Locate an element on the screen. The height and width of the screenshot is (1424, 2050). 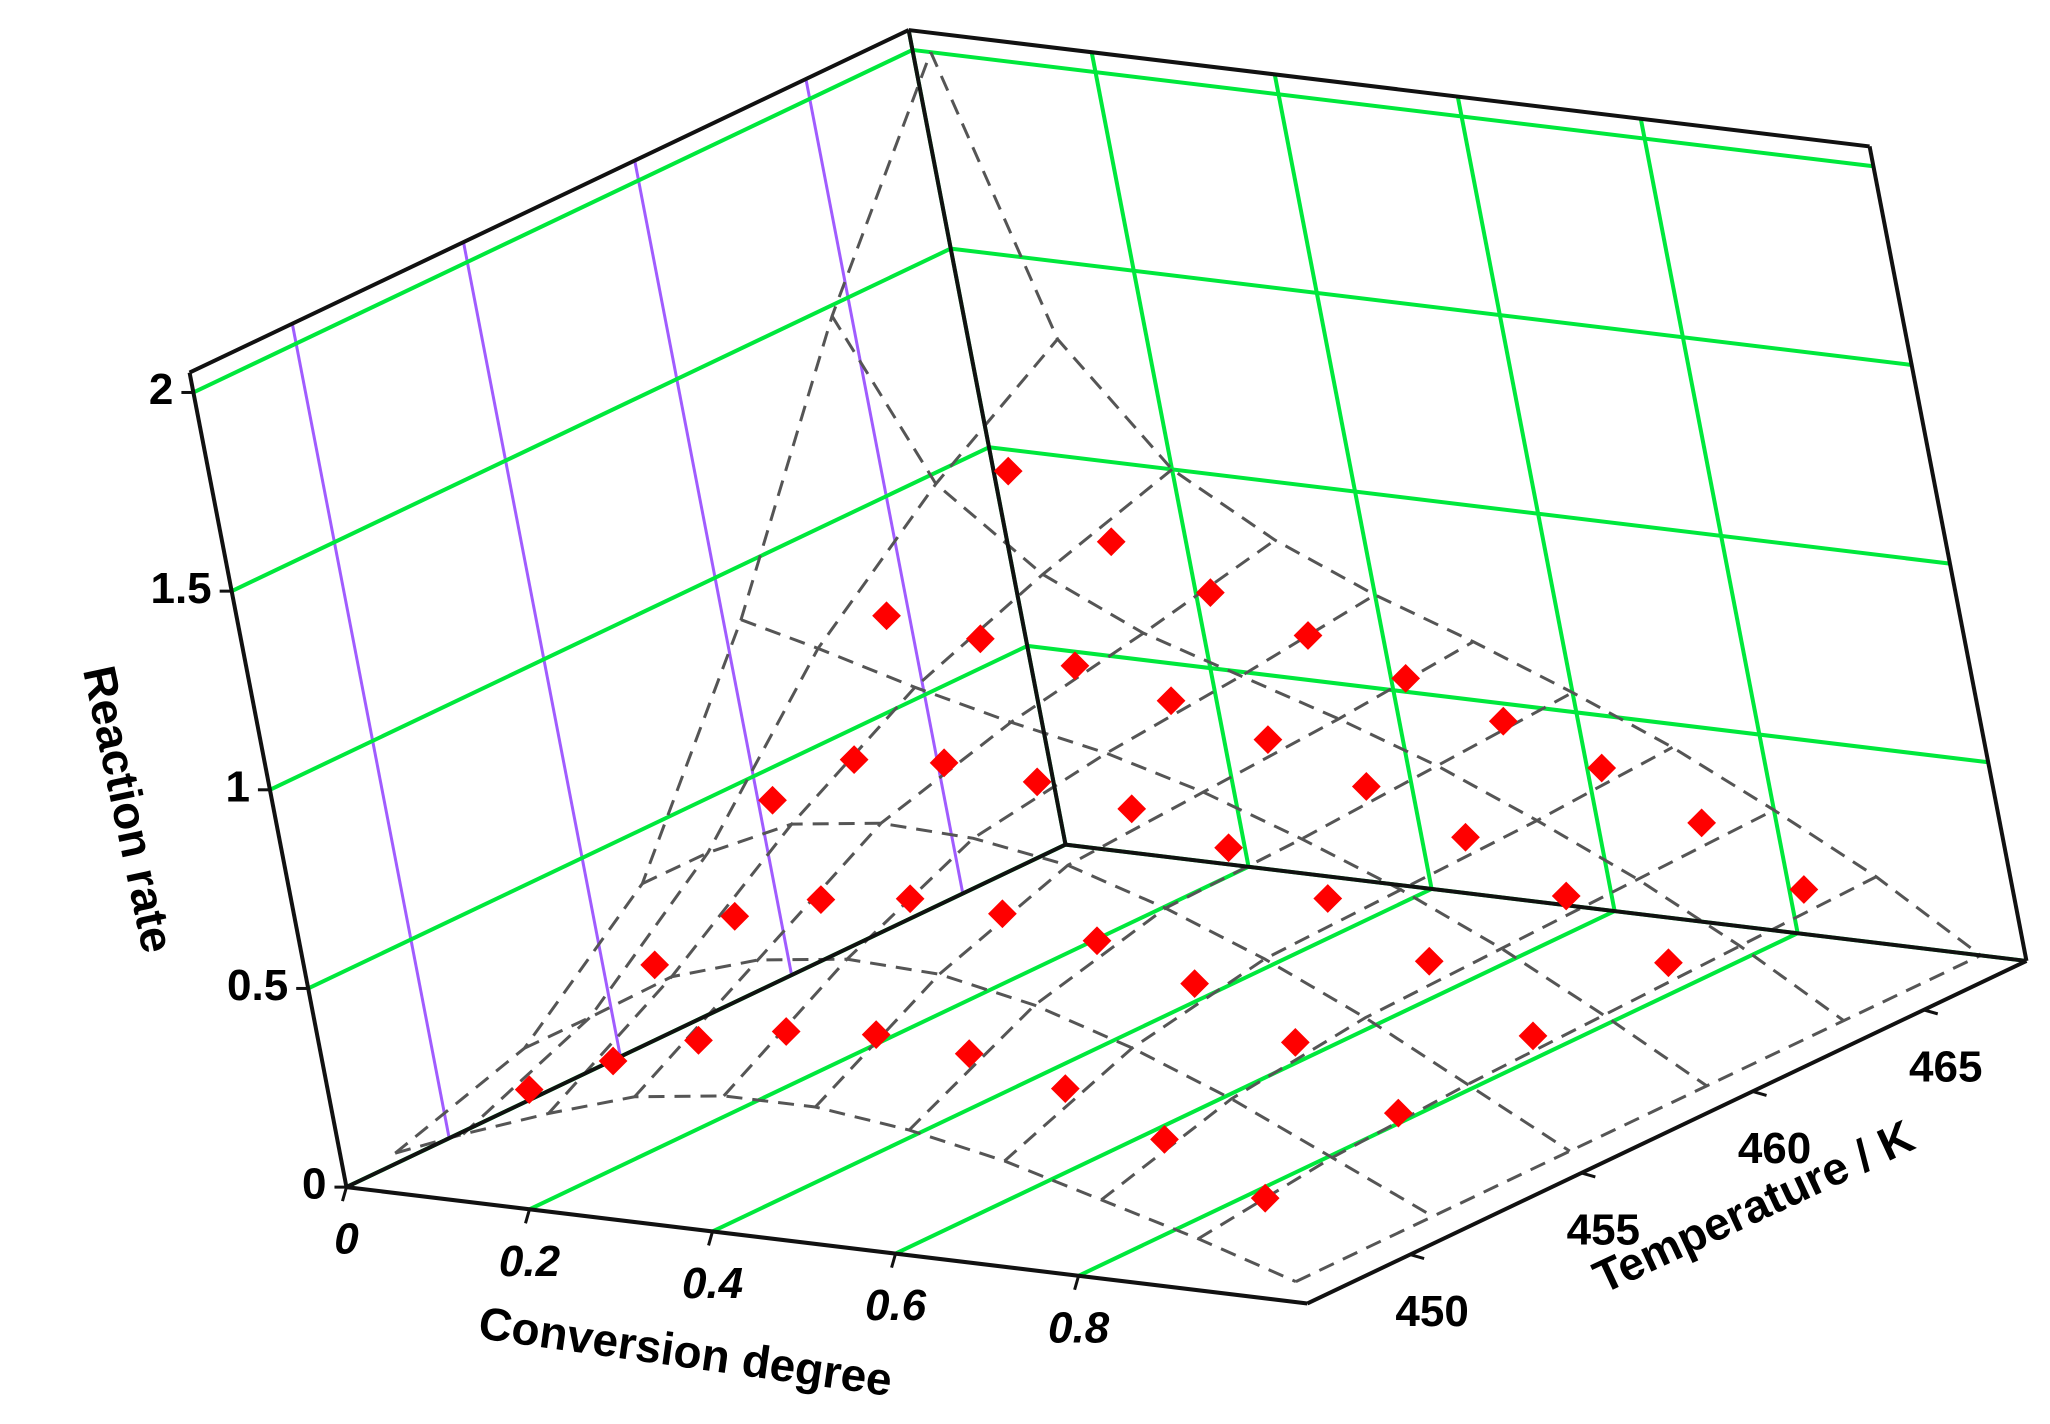
x-tick-label: 0 is located at coordinates (346, 1239).